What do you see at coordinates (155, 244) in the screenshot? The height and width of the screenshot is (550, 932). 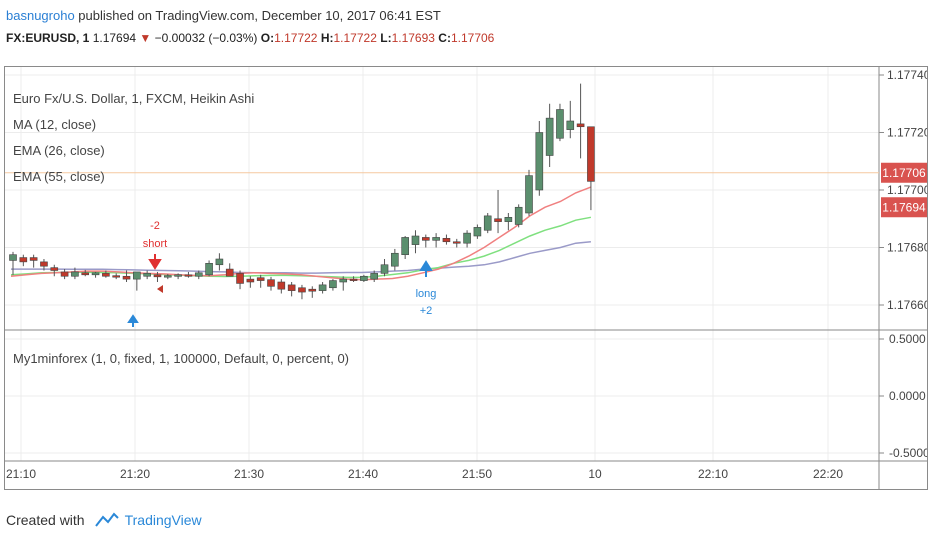 I see `short-signal-label: short` at bounding box center [155, 244].